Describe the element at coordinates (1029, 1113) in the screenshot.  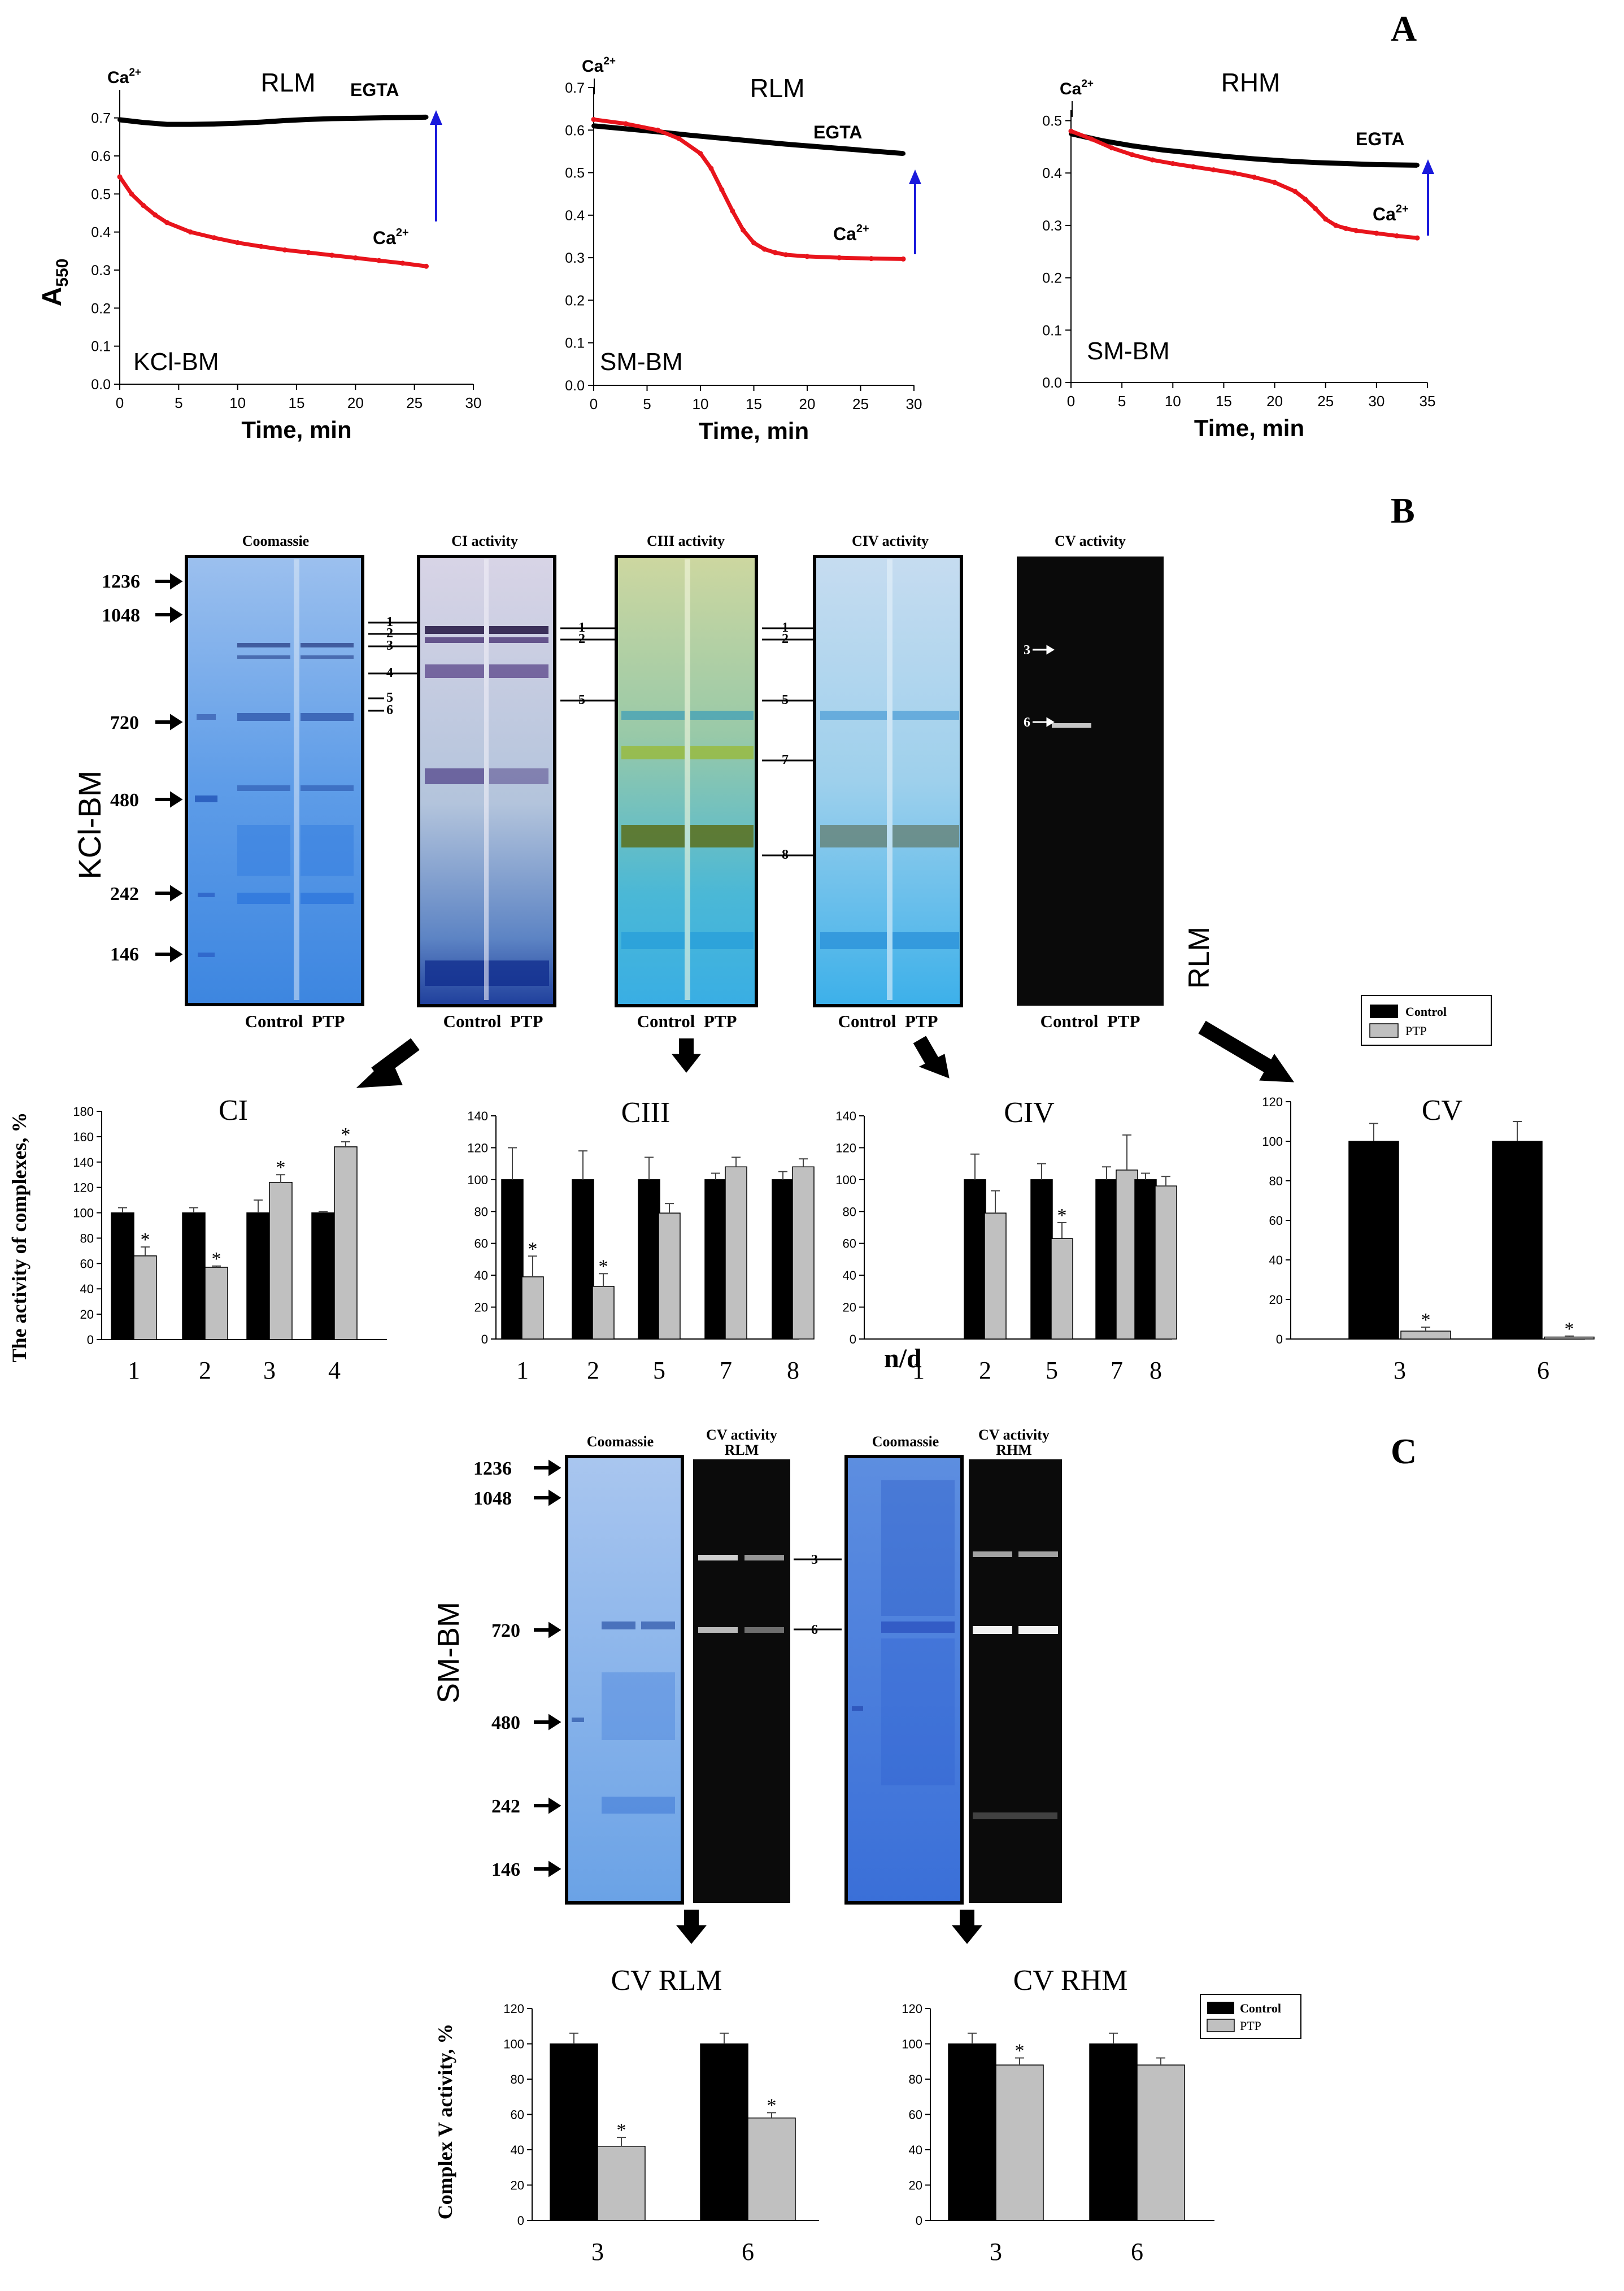
I see `chart-title: CIV` at that location.